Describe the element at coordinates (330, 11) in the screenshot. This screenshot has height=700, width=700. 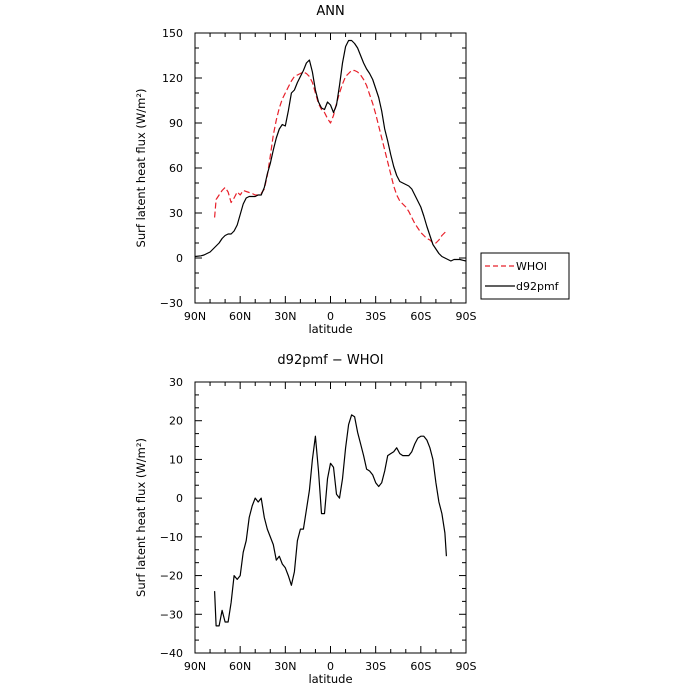
I see `chart-title: ANN` at that location.